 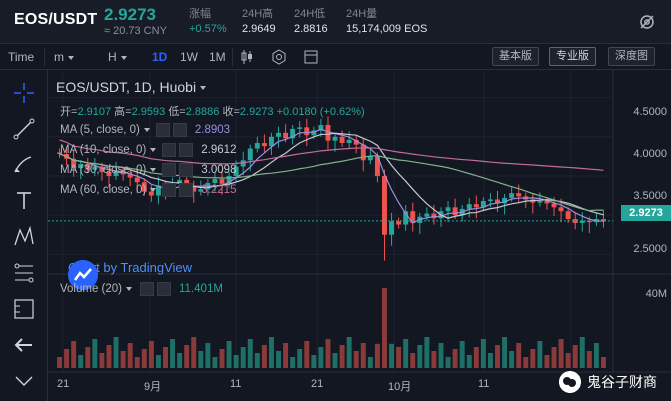 I want to click on volume-legend: Volume (20) 11.401M, so click(x=141, y=289).